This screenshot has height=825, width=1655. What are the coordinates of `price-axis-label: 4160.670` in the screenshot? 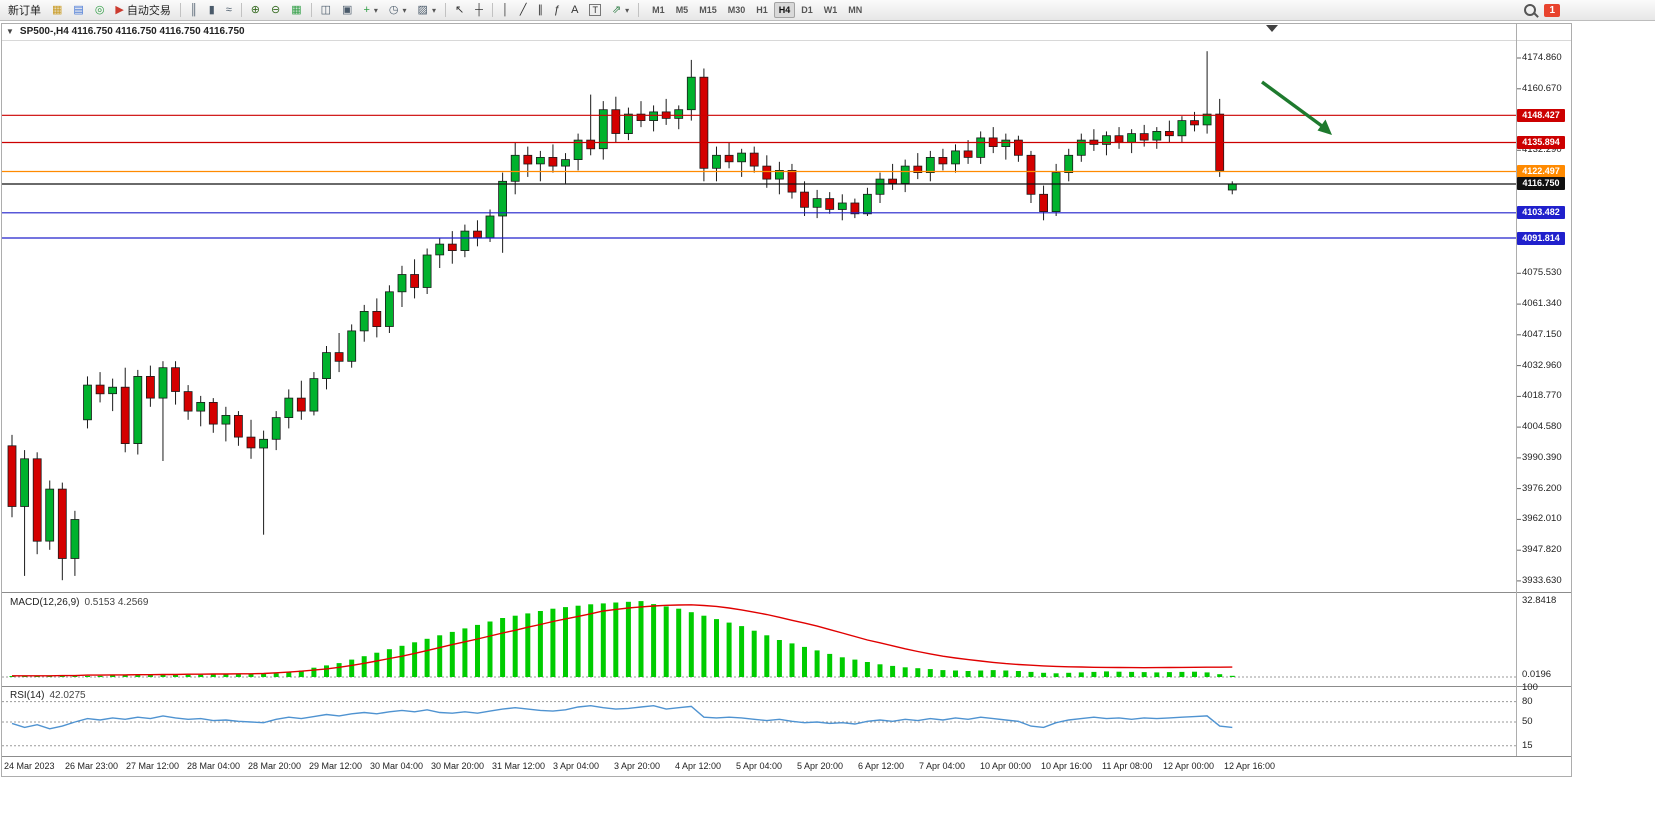 It's located at (1542, 88).